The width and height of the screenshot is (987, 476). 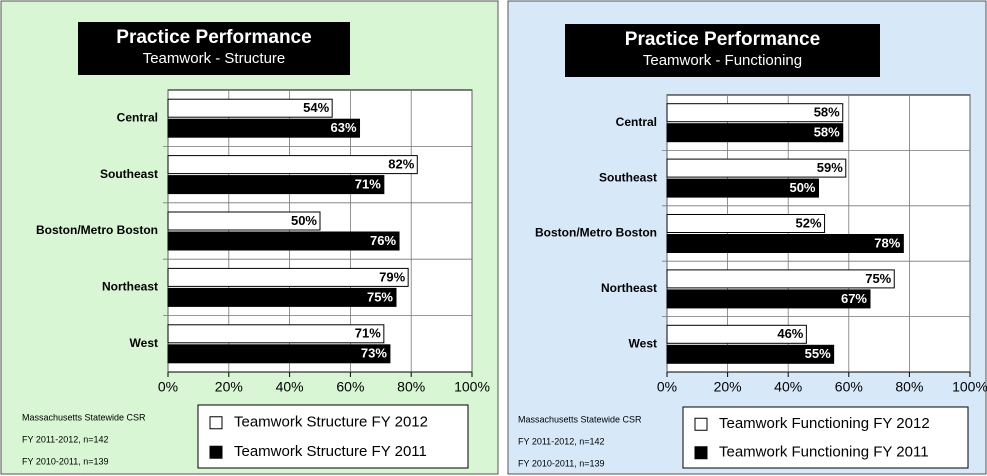 What do you see at coordinates (887, 242) in the screenshot?
I see `value-label: 78%` at bounding box center [887, 242].